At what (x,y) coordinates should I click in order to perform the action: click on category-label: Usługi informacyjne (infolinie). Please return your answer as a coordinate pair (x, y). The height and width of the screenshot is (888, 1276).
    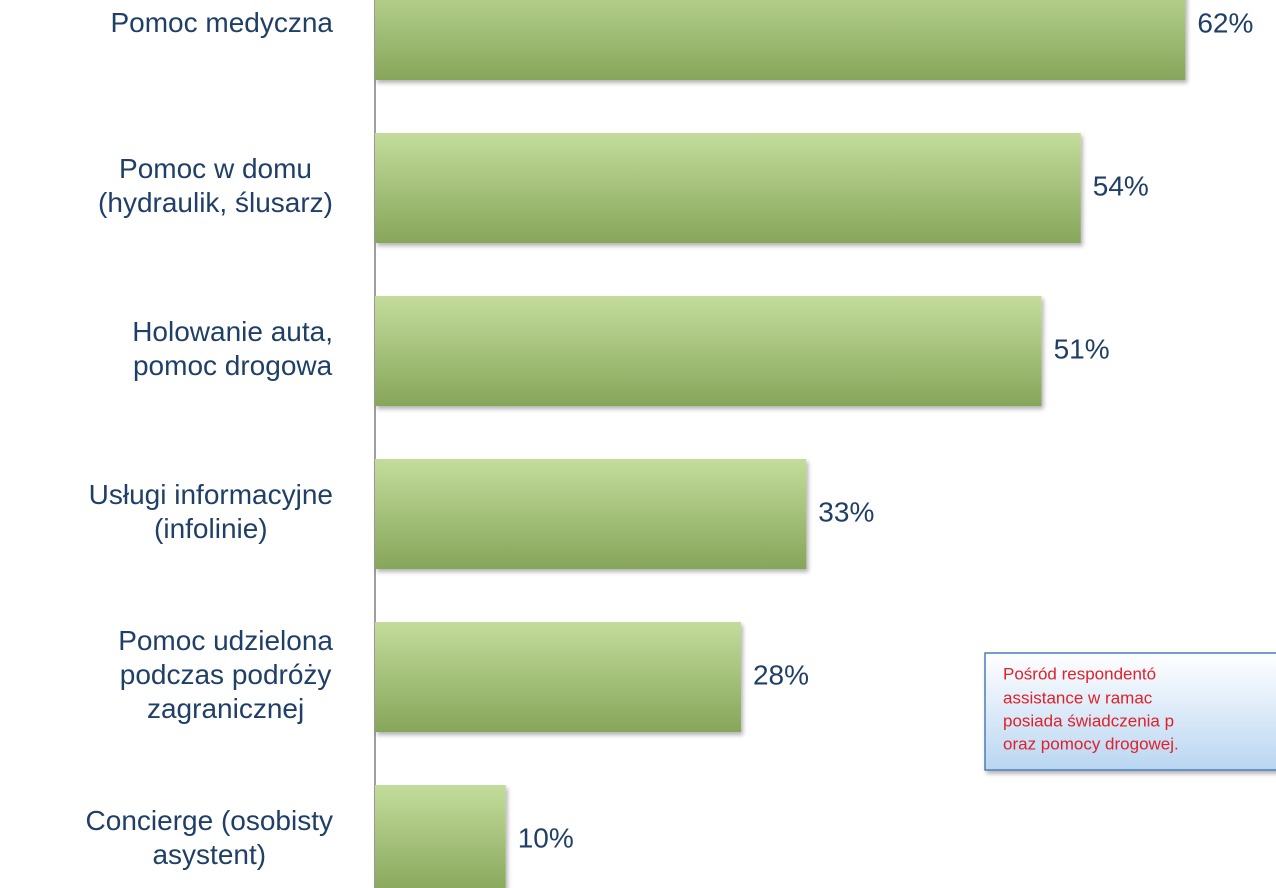
    Looking at the image, I should click on (211, 511).